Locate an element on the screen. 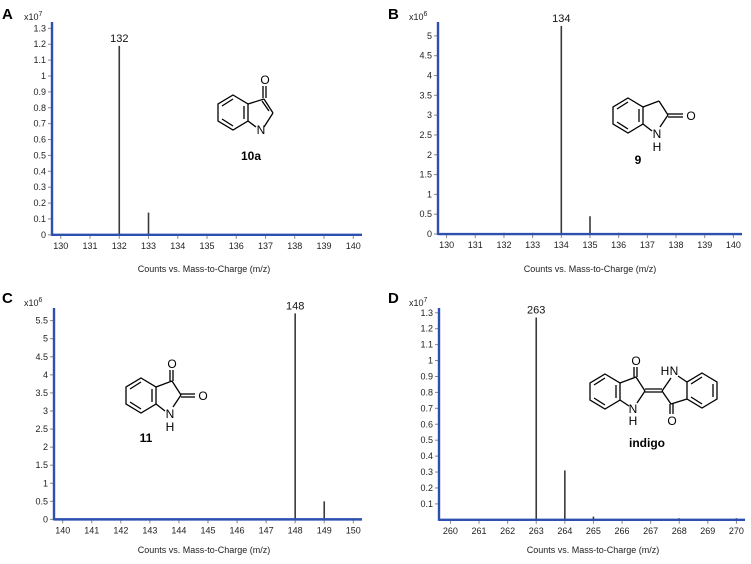 The width and height of the screenshot is (751, 564). panel-letter: A is located at coordinates (7, 14).